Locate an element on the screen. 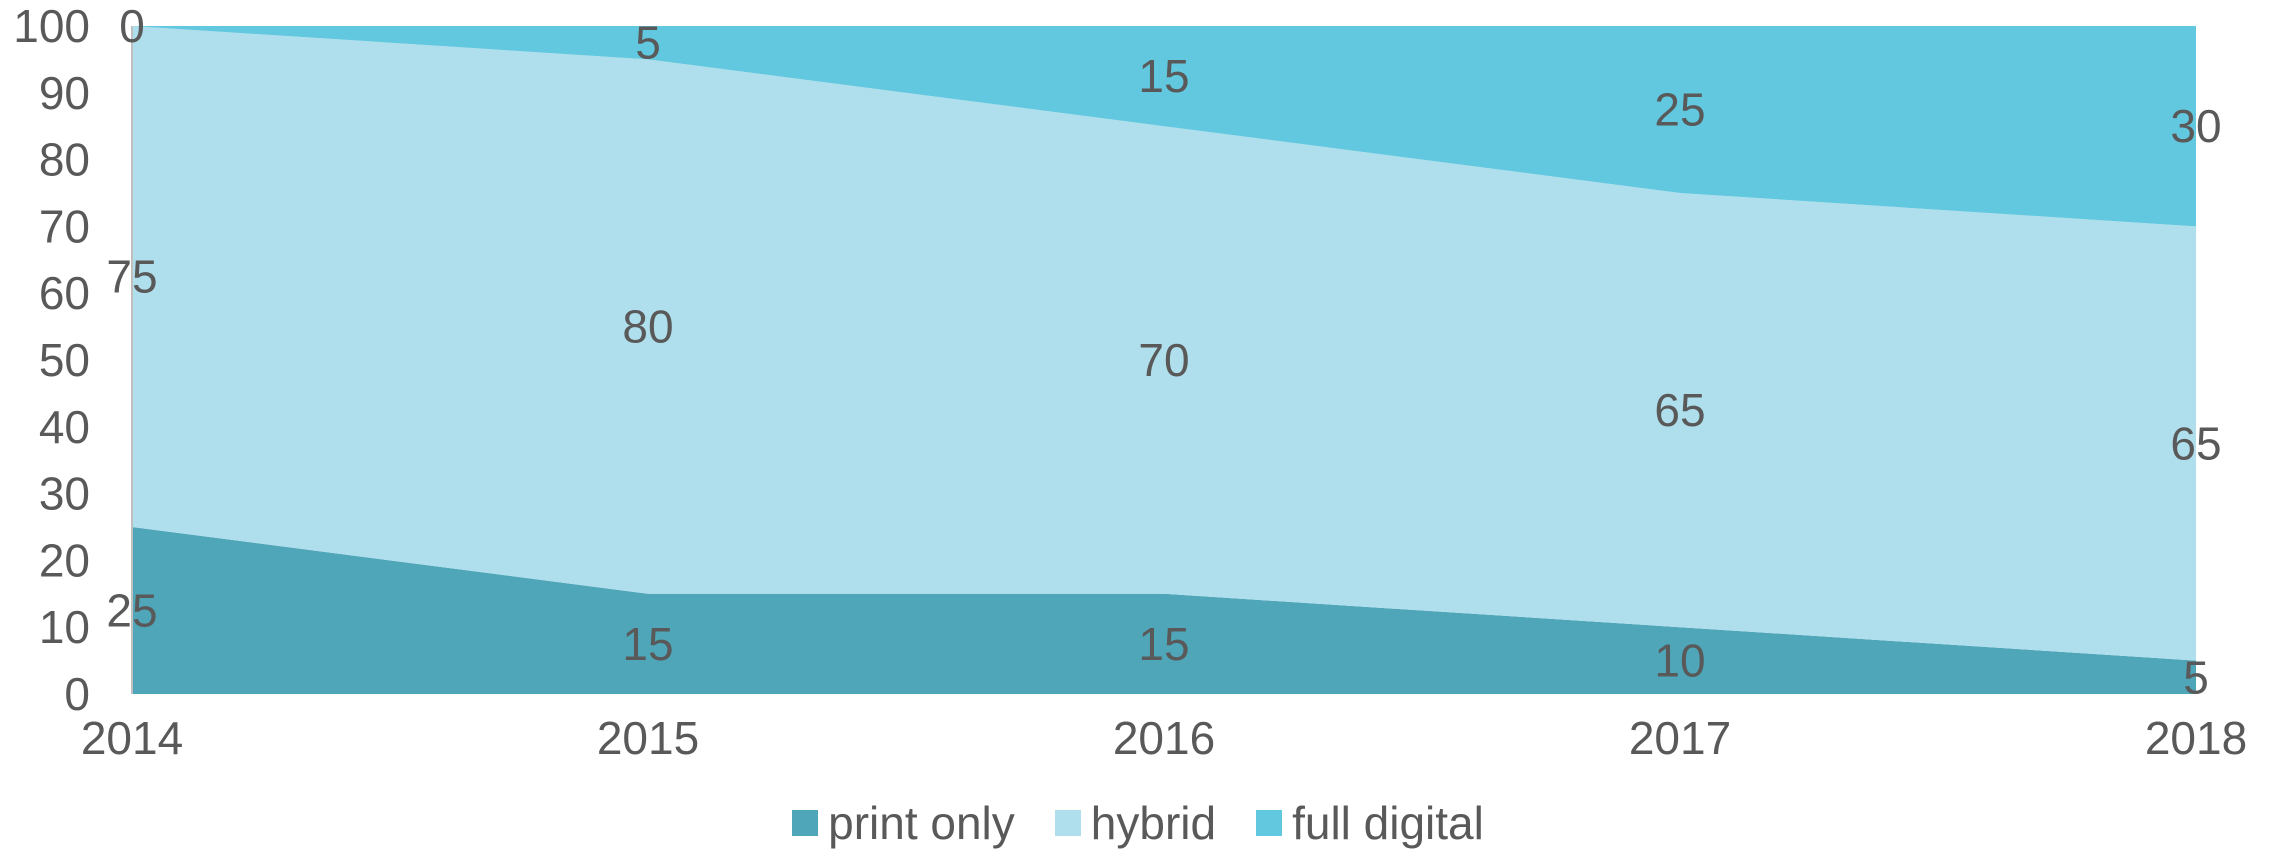 This screenshot has width=2276, height=855. data-label-print-only: 10 is located at coordinates (1679, 661).